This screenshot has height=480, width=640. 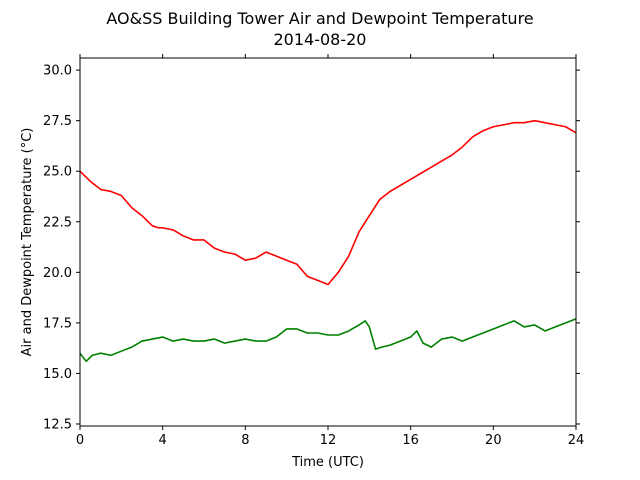 What do you see at coordinates (57, 121) in the screenshot?
I see `y-tick-label: 27.5` at bounding box center [57, 121].